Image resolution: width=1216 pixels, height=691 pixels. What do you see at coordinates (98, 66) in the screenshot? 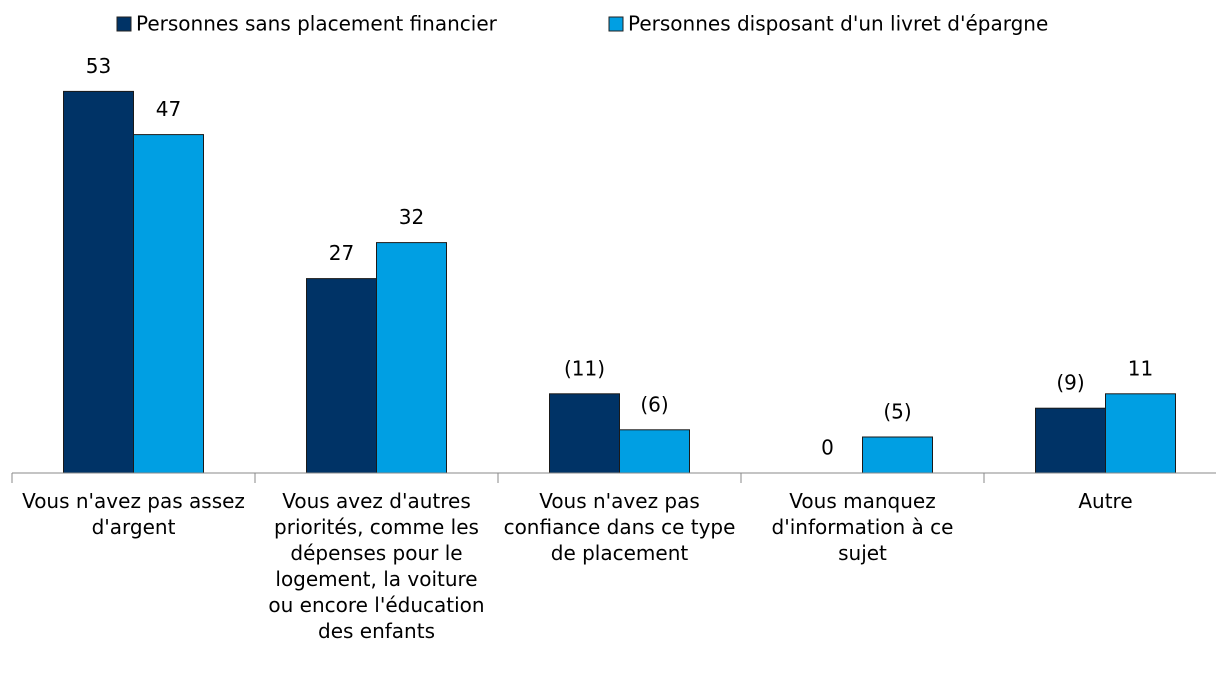
I see `data-label: 53` at bounding box center [98, 66].